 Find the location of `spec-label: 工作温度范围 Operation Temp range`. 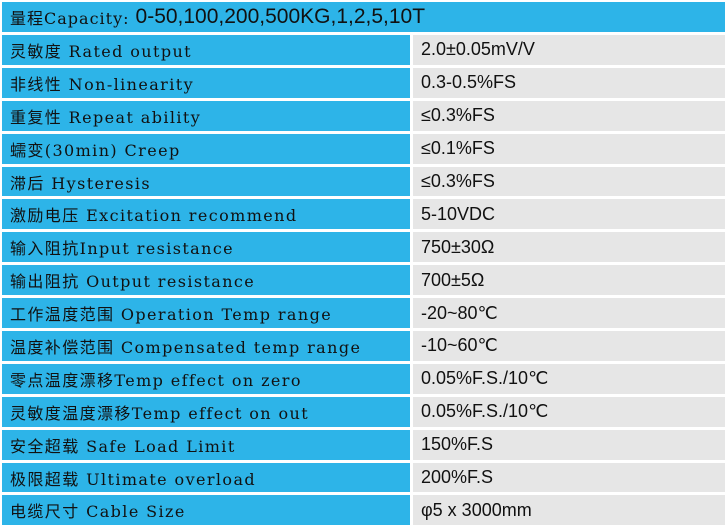

spec-label: 工作温度范围 Operation Temp range is located at coordinates (206, 313).